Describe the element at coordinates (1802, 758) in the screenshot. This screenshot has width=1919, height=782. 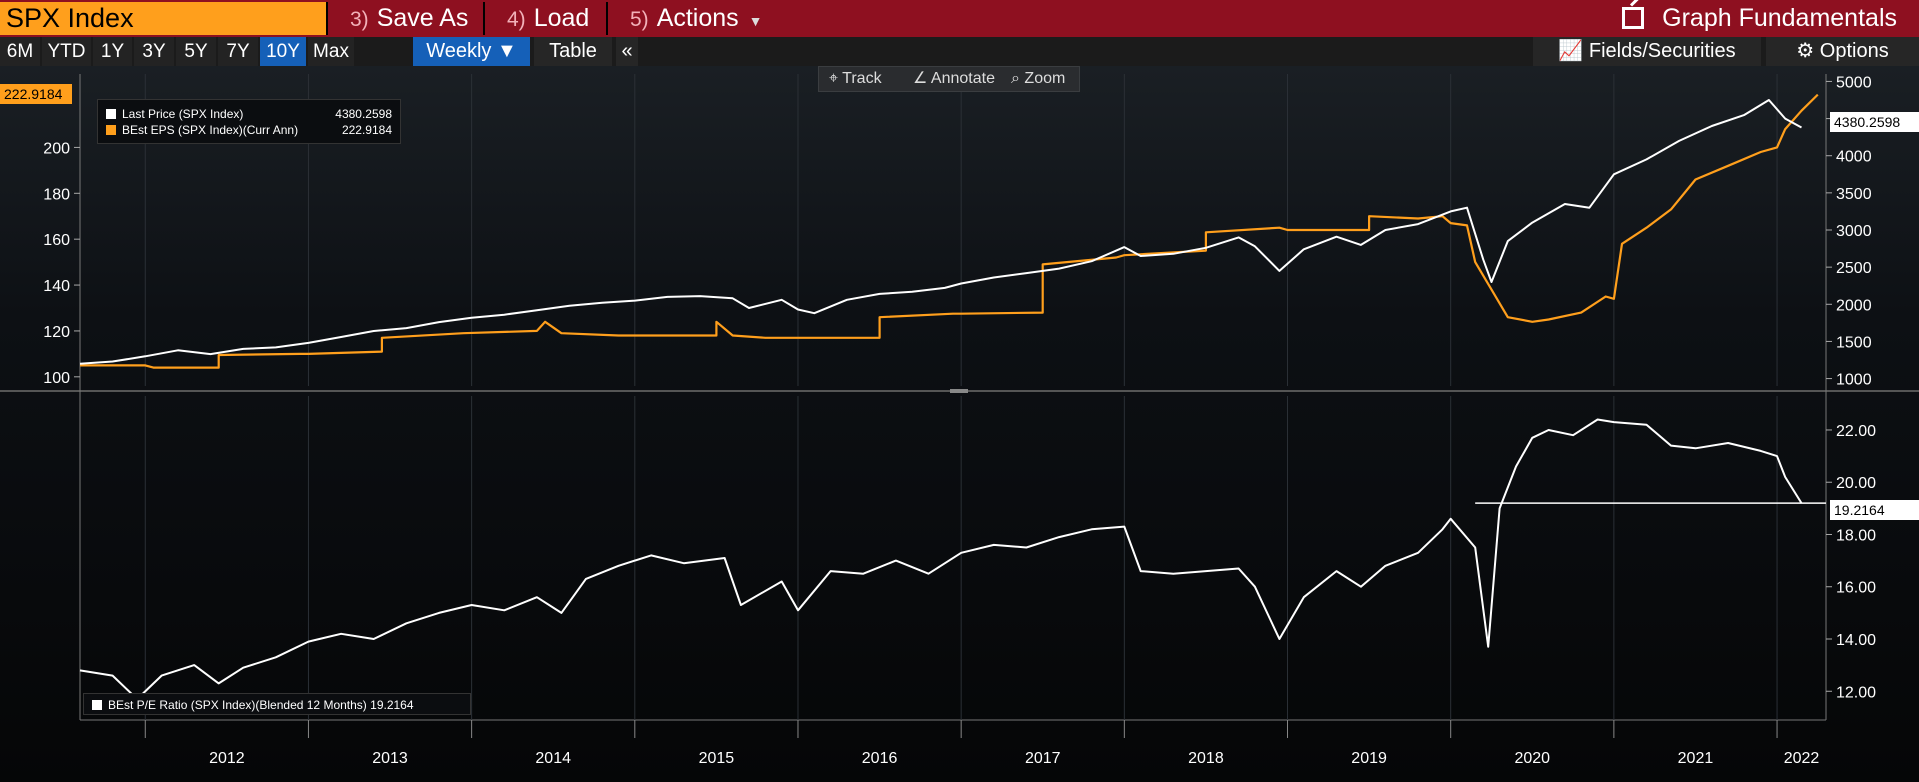
I see `x-tick-label: 2022` at that location.